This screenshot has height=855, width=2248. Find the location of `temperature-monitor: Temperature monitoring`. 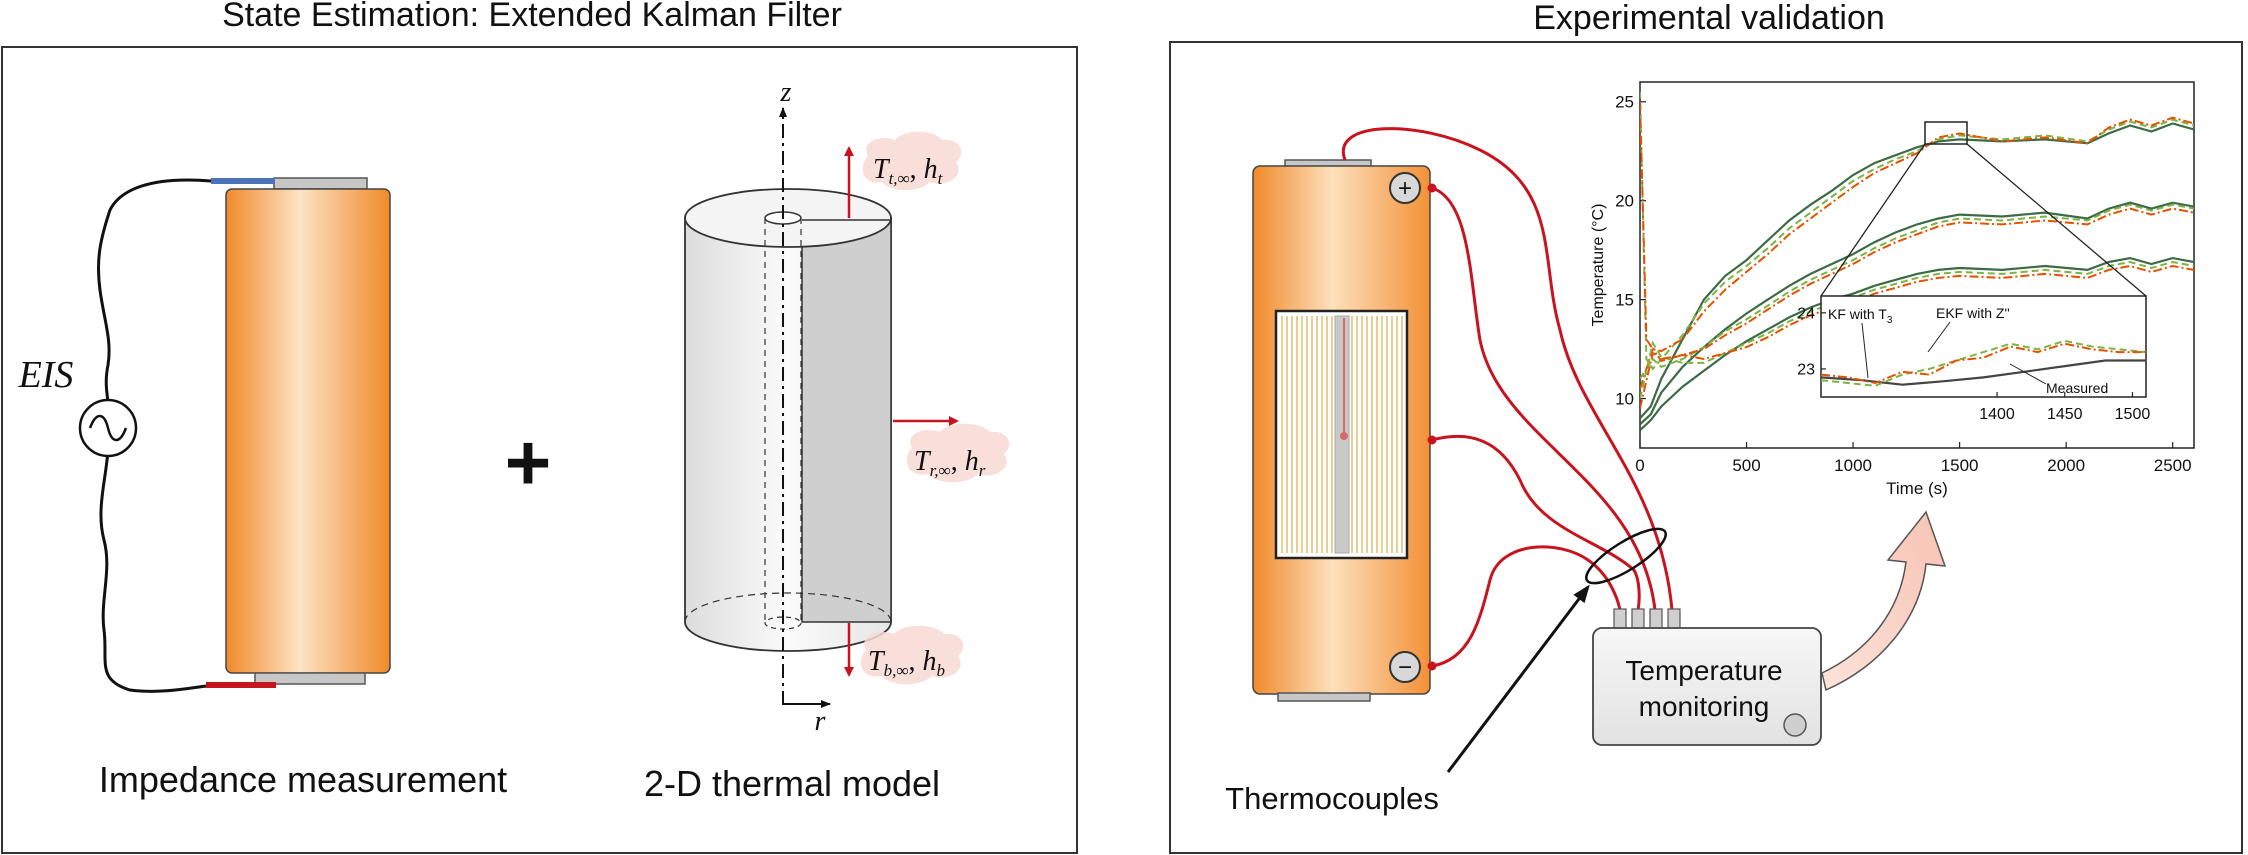

temperature-monitor: Temperature monitoring is located at coordinates (1707, 677).